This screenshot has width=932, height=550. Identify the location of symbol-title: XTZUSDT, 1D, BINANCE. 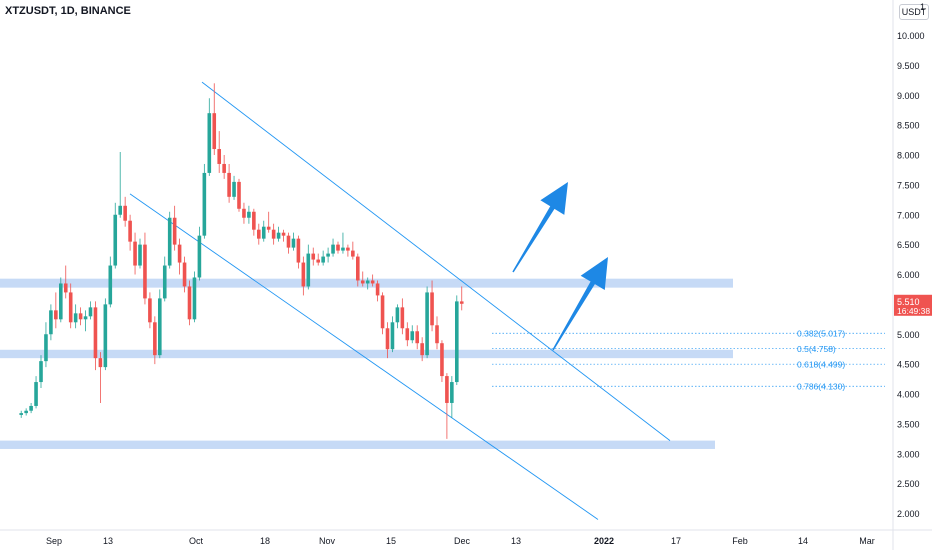
(68, 11).